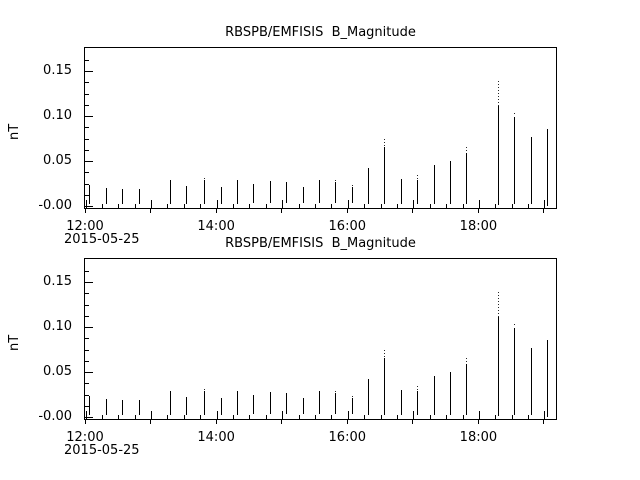 Image resolution: width=640 pixels, height=480 pixels. I want to click on y-axis-unit-label: nT, so click(14, 342).